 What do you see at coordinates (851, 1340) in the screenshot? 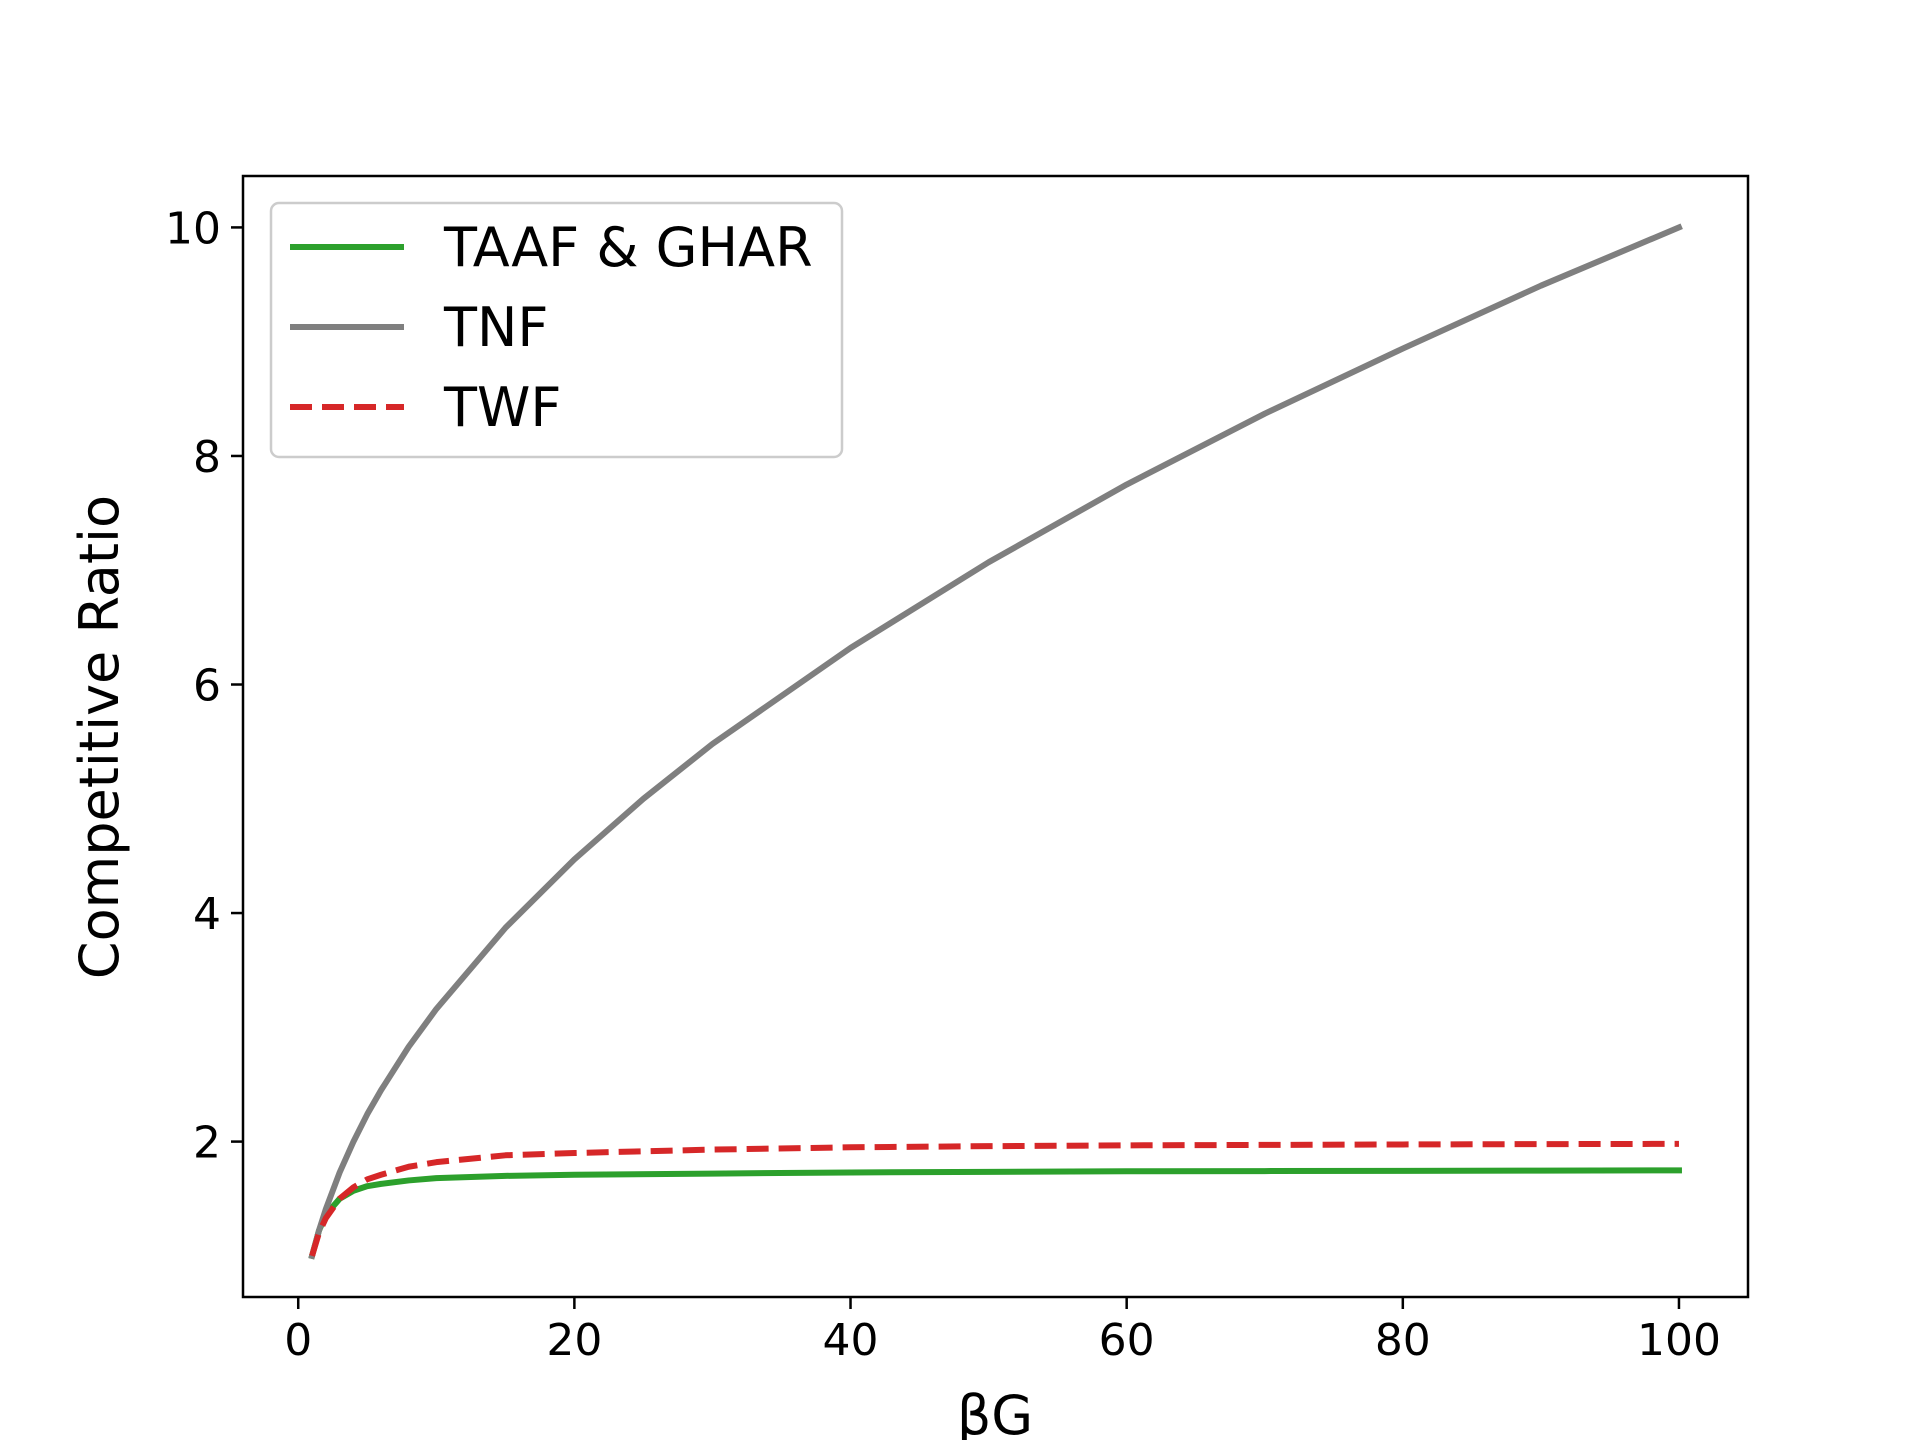
I see `x-tick-label: 40` at bounding box center [851, 1340].